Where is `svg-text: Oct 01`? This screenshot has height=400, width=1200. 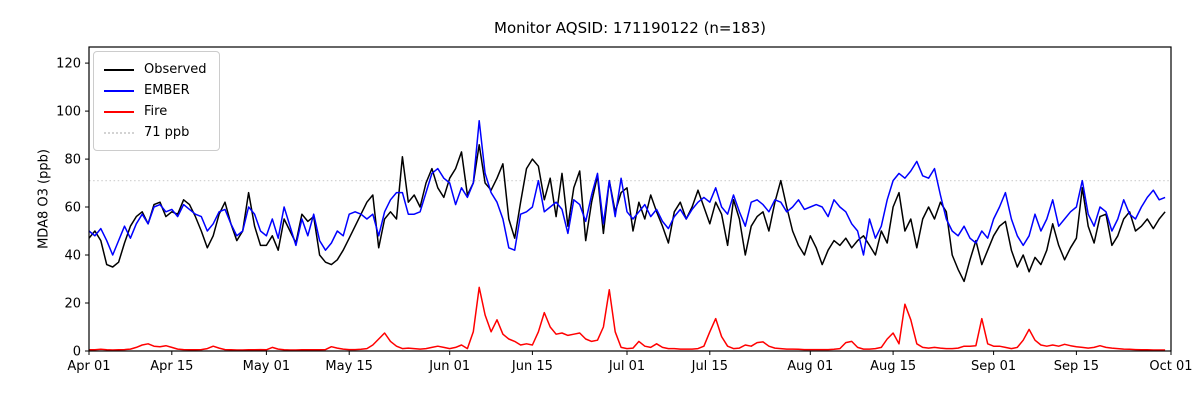 svg-text: Oct 01 is located at coordinates (1170, 366).